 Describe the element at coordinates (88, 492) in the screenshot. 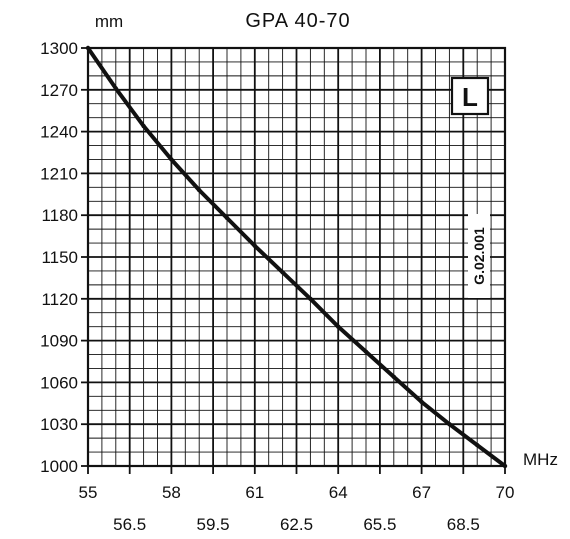

I see `x-tick-label-major: 55` at that location.